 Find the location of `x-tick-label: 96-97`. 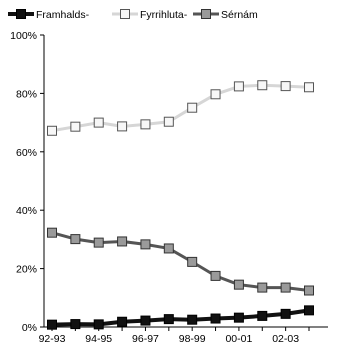

x-tick-label: 96-97 is located at coordinates (145, 339).